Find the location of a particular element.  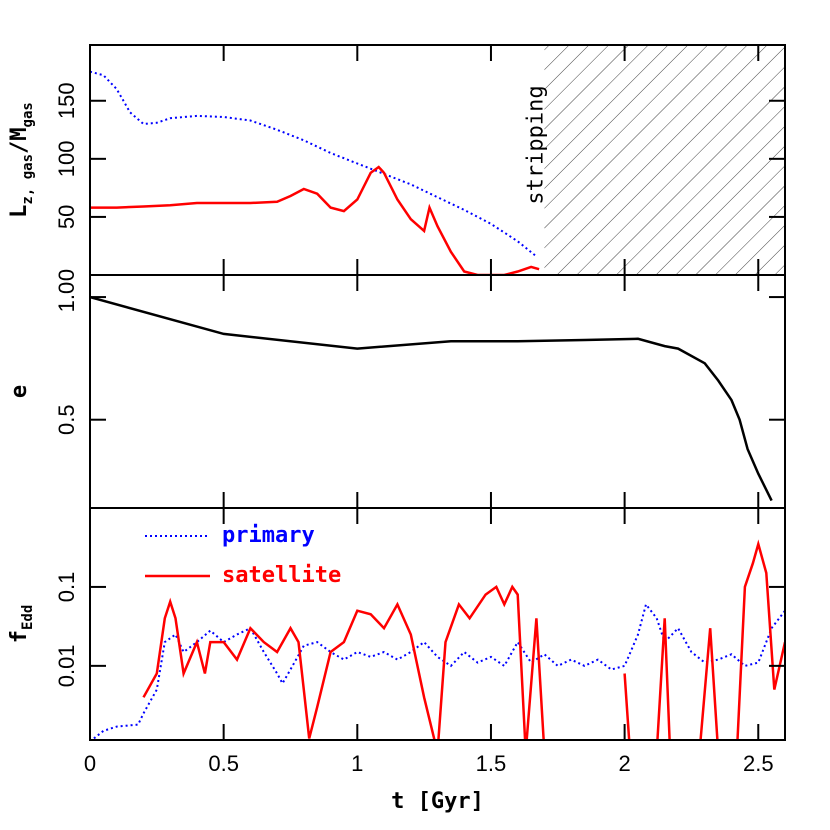

x-tick-label: 2.5 is located at coordinates (758, 763).